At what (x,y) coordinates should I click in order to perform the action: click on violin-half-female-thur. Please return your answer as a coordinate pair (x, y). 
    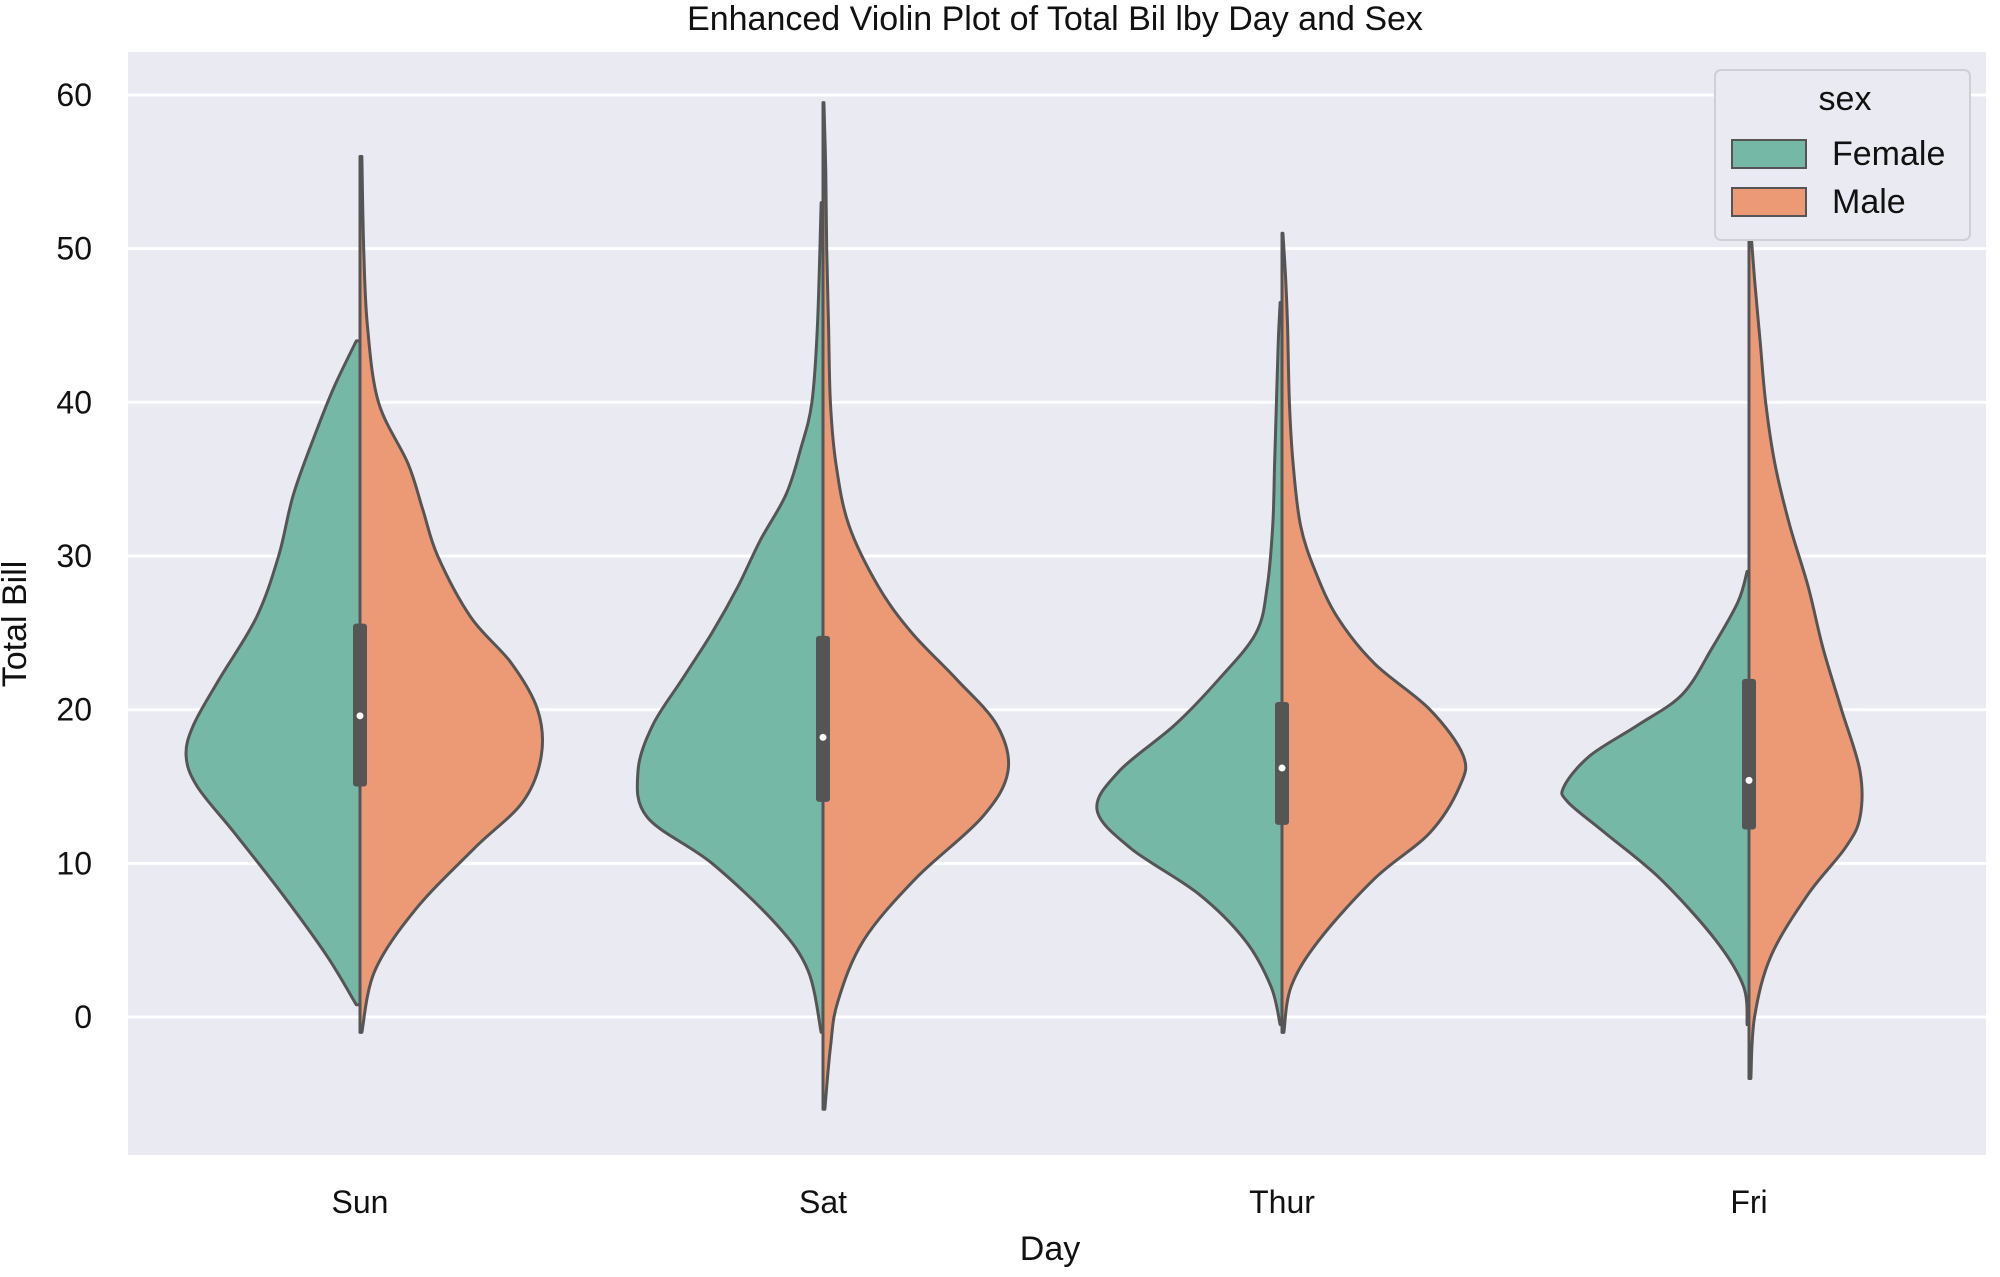
    Looking at the image, I should click on (1189, 663).